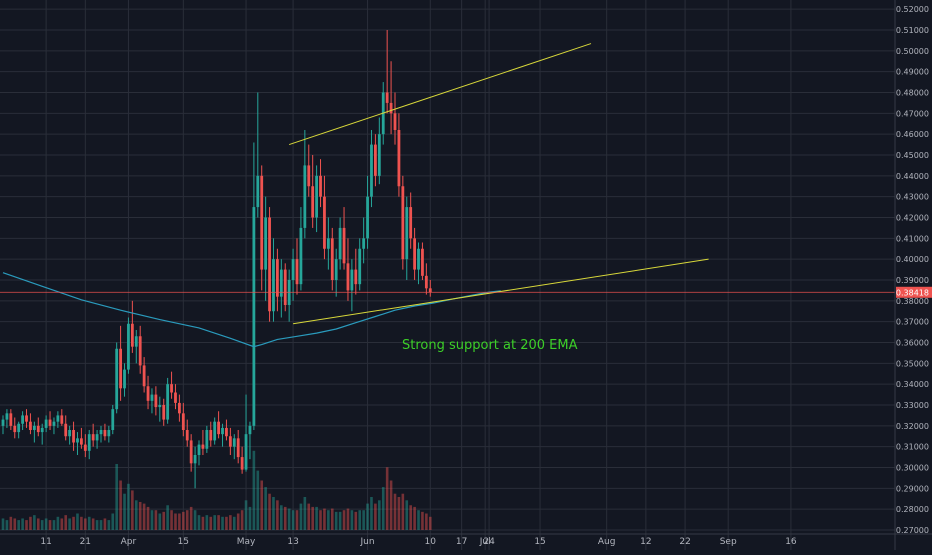  Describe the element at coordinates (367, 542) in the screenshot. I see `x-tick-label: Jun` at that location.